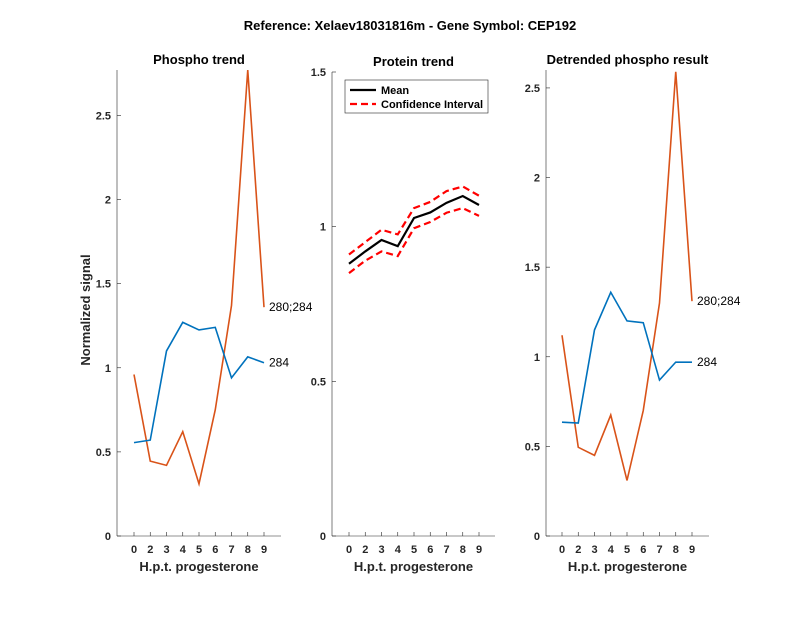 The width and height of the screenshot is (800, 618). I want to click on subplot-title: Detrended phospho result, so click(628, 59).